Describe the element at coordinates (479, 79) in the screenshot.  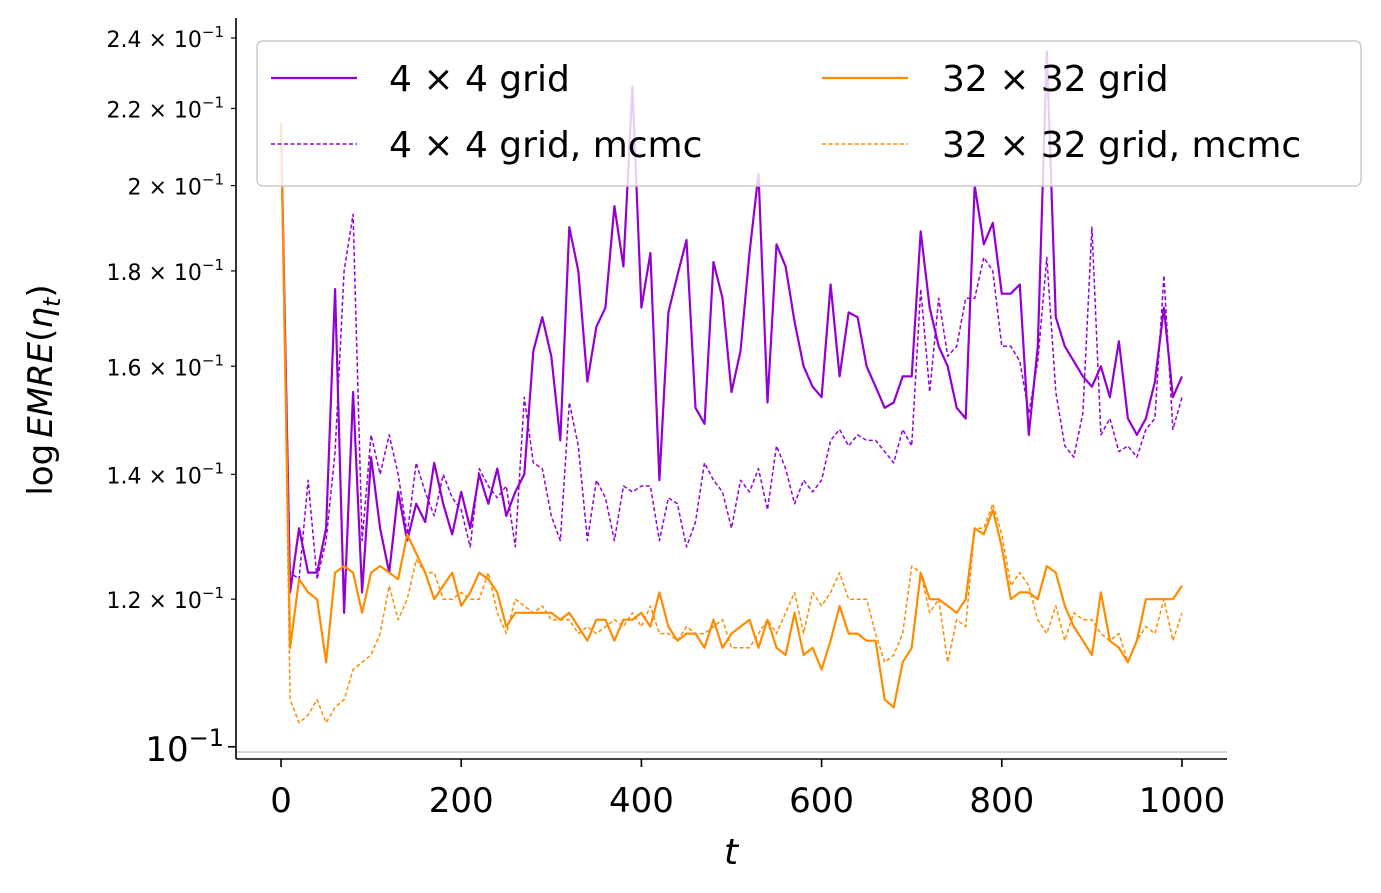
I see `legend-label-4x4: 4 × 4 grid` at that location.